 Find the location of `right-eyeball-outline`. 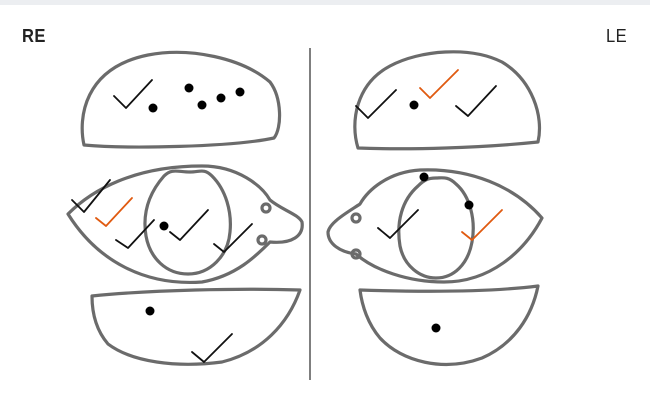

right-eyeball-outline is located at coordinates (185, 224).